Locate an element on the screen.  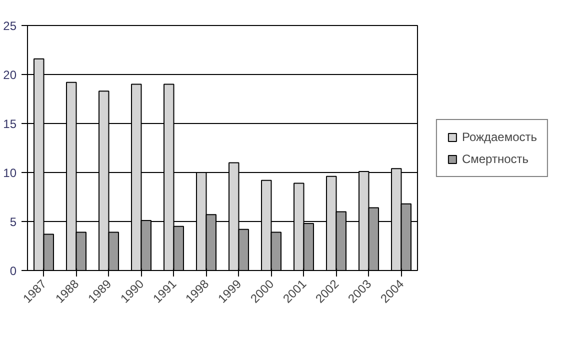
y-tick-label: 10 is located at coordinates (10, 173).